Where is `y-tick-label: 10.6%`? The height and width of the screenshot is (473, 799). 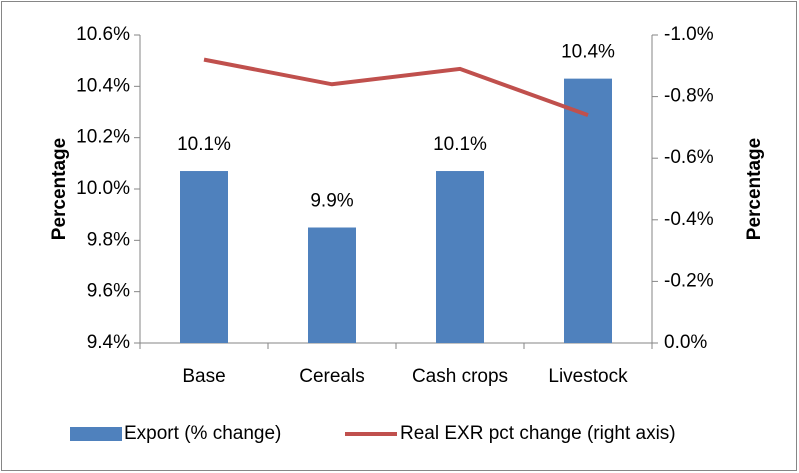
y-tick-label: 10.6% is located at coordinates (103, 34).